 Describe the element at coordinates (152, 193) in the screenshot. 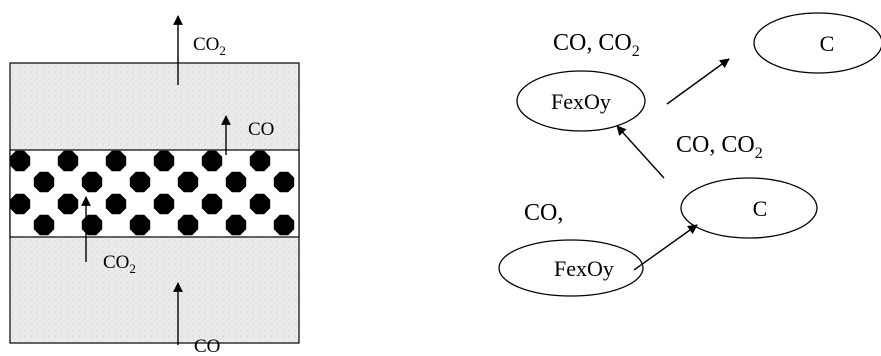

I see `particle-layer` at that location.